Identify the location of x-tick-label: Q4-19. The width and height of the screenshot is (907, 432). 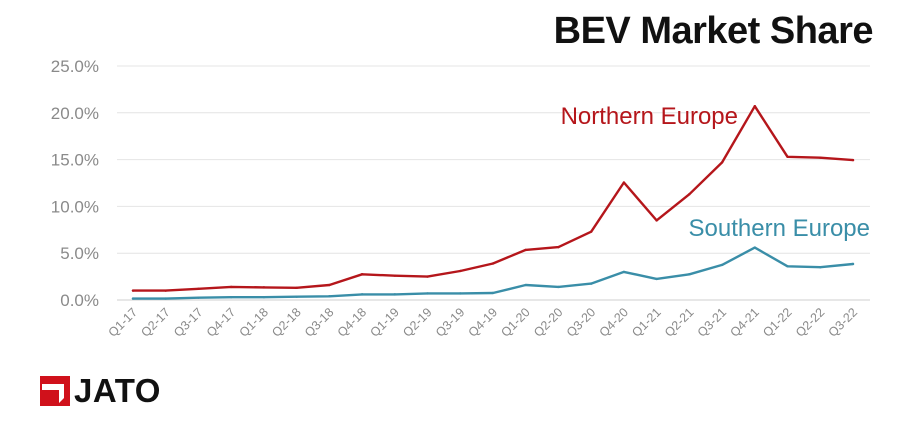
(483, 322).